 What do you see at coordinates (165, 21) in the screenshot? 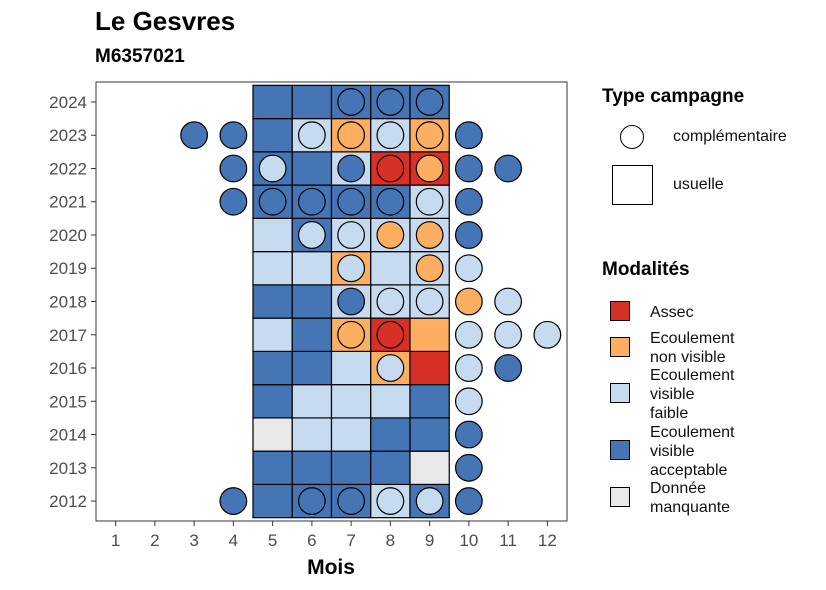
I see `chart-title: Le Gesvres` at bounding box center [165, 21].